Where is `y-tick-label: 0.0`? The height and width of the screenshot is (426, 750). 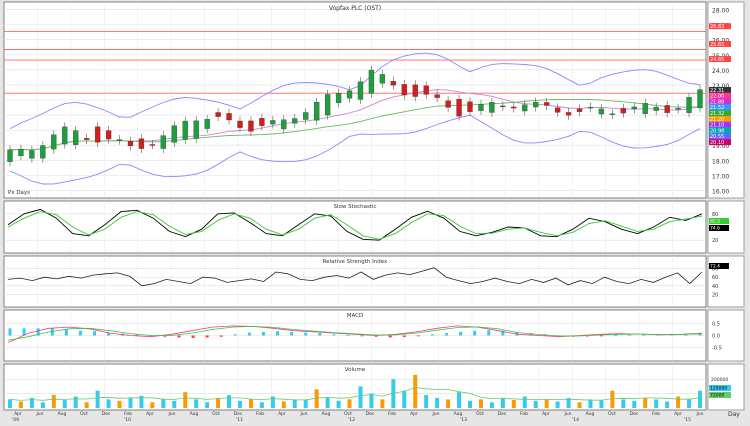 y-tick-label: 0.0 is located at coordinates (716, 337).